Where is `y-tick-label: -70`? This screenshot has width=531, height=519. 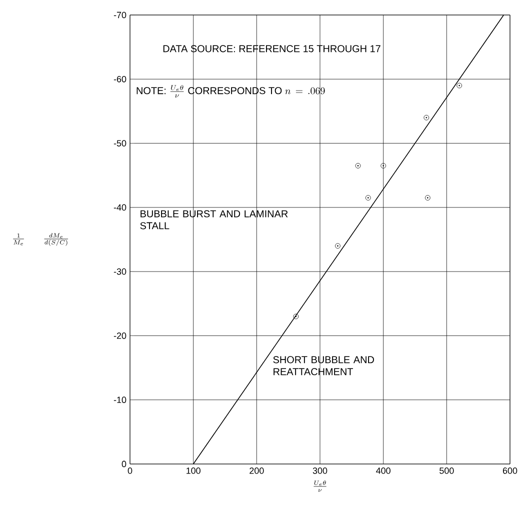 y-tick-label: -70 is located at coordinates (120, 15).